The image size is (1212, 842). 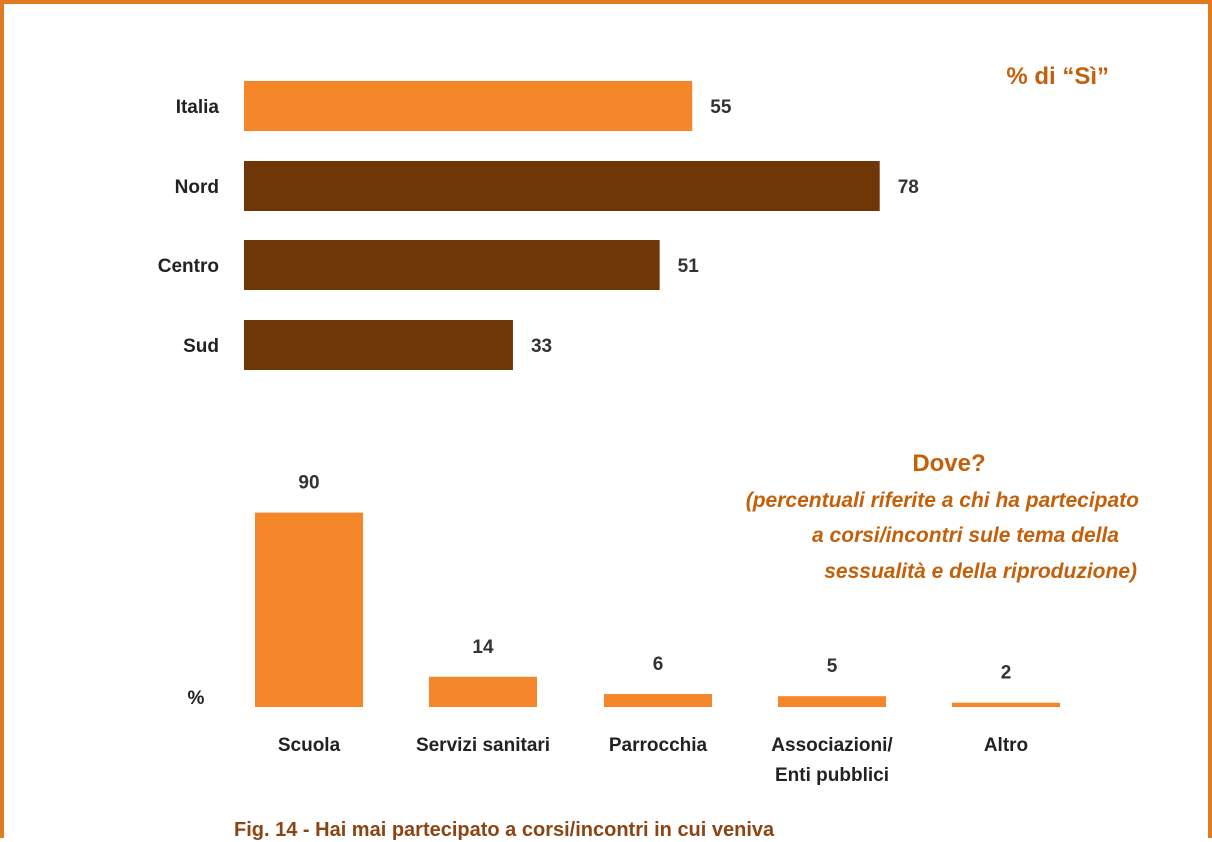 I want to click on category-label: Nord, so click(x=197, y=187).